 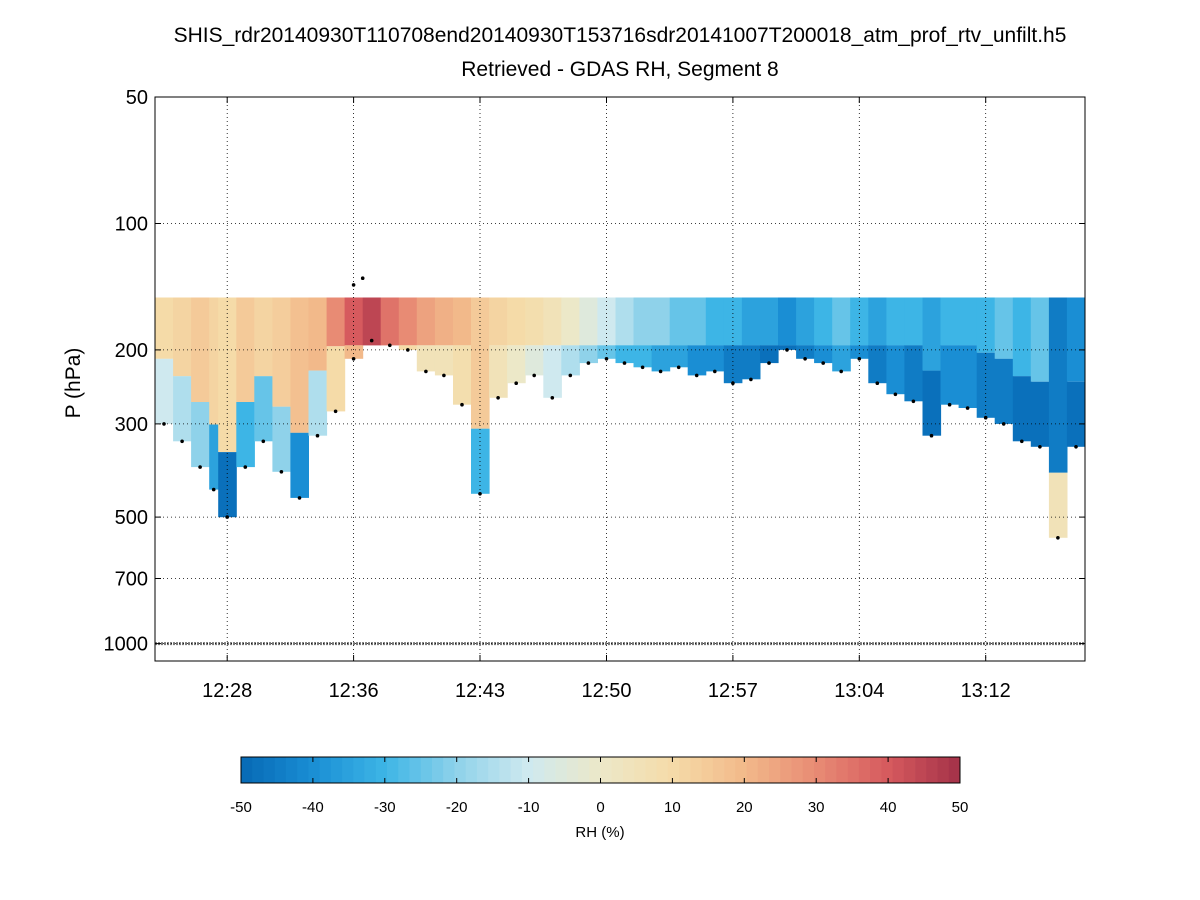 I want to click on y-tick-label: 700, so click(x=131, y=580).